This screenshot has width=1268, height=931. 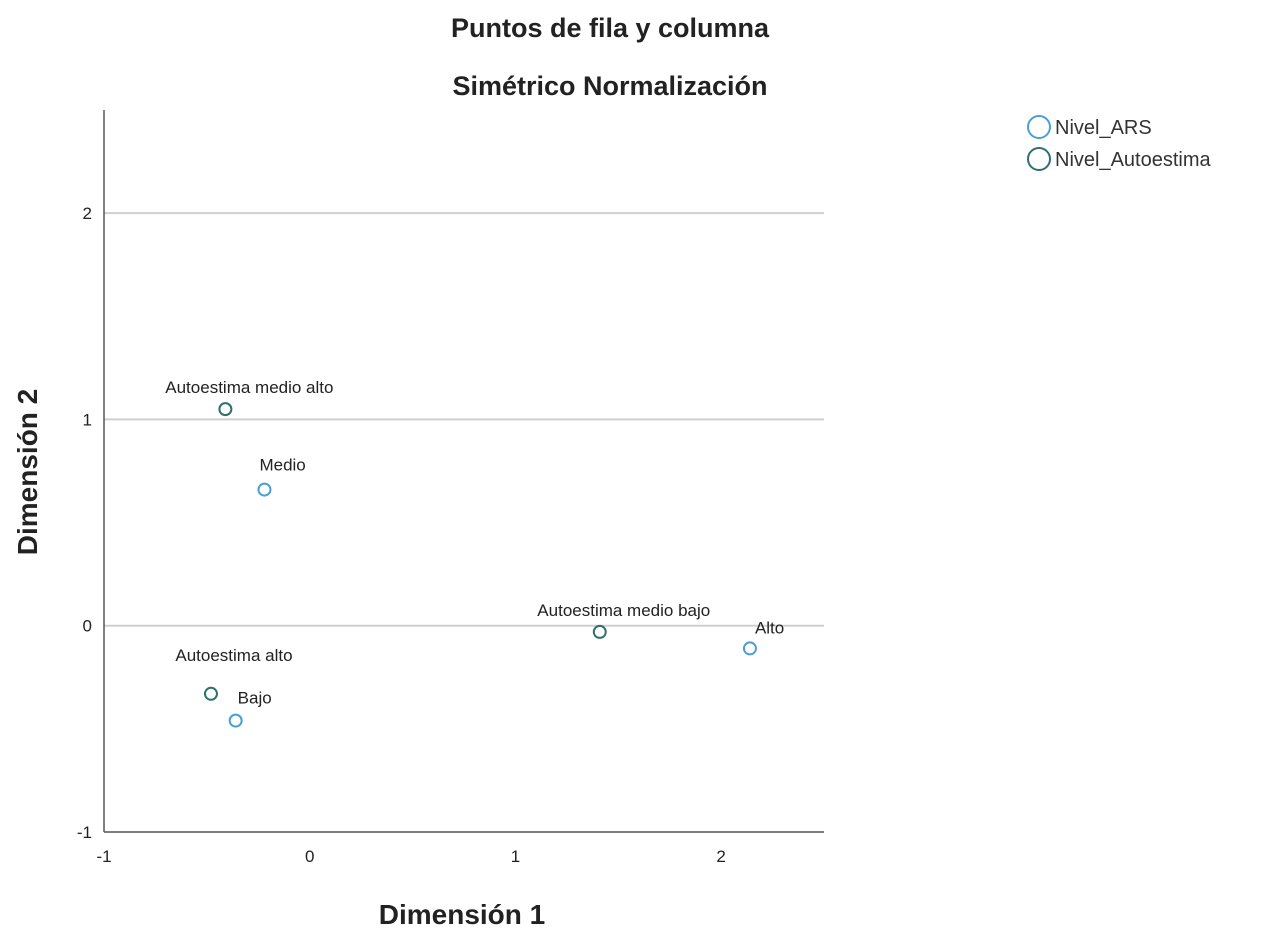 What do you see at coordinates (309, 856) in the screenshot?
I see `x-tick-label: 0` at bounding box center [309, 856].